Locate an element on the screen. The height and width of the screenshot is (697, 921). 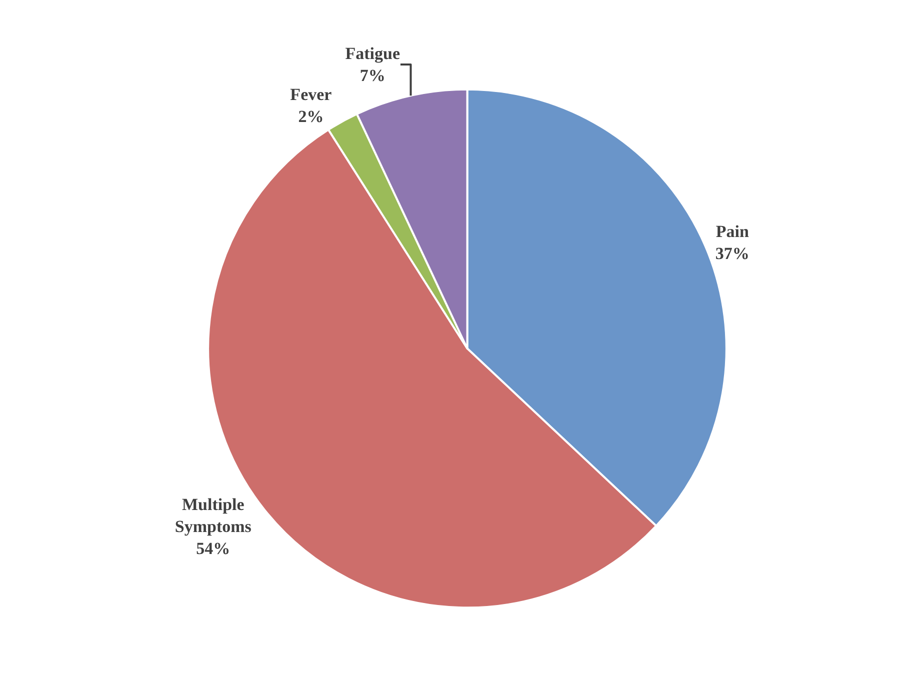
data-label: 7% is located at coordinates (373, 76).